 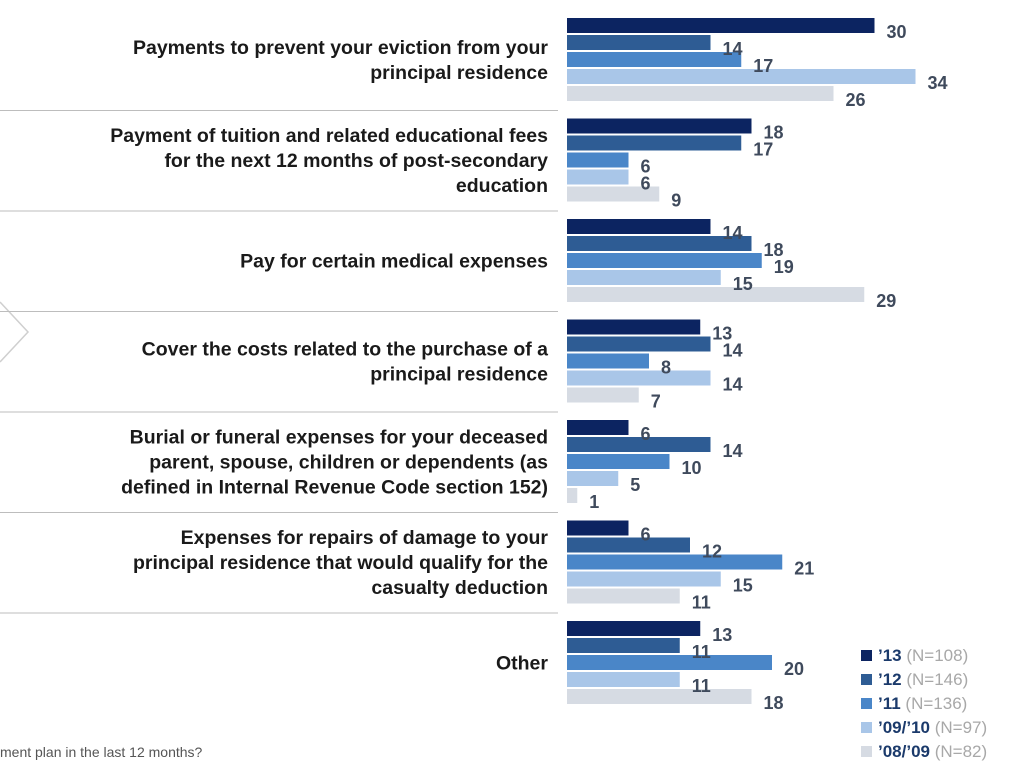 I want to click on data-label: 5, so click(x=635, y=485).